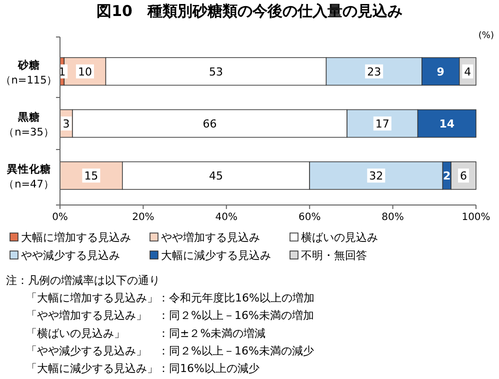 The width and height of the screenshot is (499, 379). I want to click on text: 「大幅に増加する見込み」：令和元年度比16%以上の増加, so click(170, 298).